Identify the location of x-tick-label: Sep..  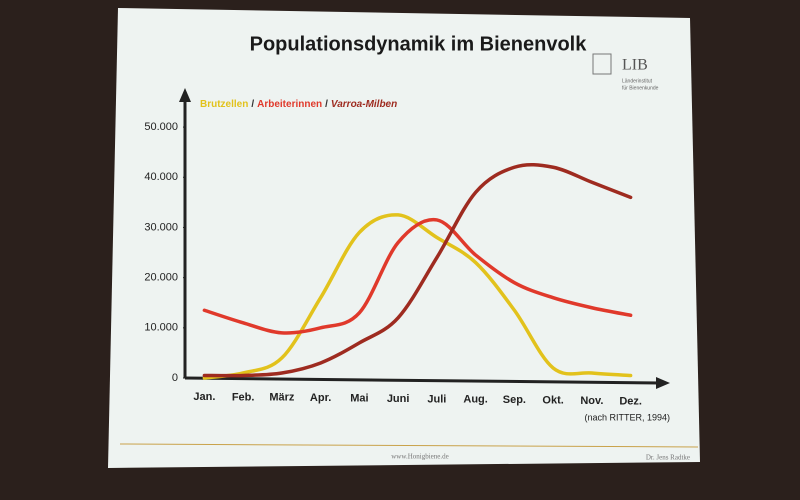
(514, 400).